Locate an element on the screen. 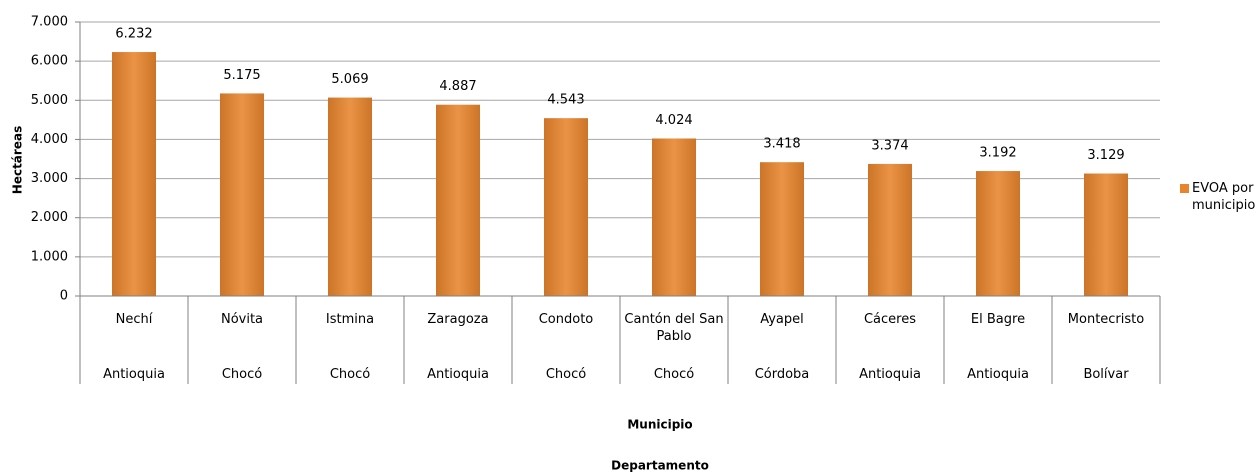 Image resolution: width=1259 pixels, height=474 pixels. data-label: 3.418 is located at coordinates (781, 144).